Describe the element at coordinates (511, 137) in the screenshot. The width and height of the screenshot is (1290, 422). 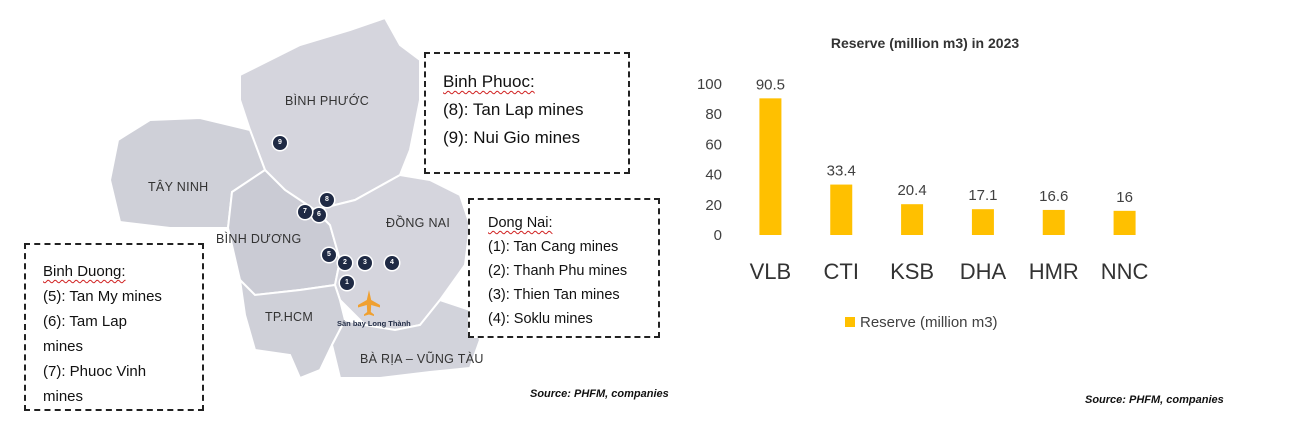
I see `legend-binh-phuoc-item: (9): Nui Gio mines` at that location.